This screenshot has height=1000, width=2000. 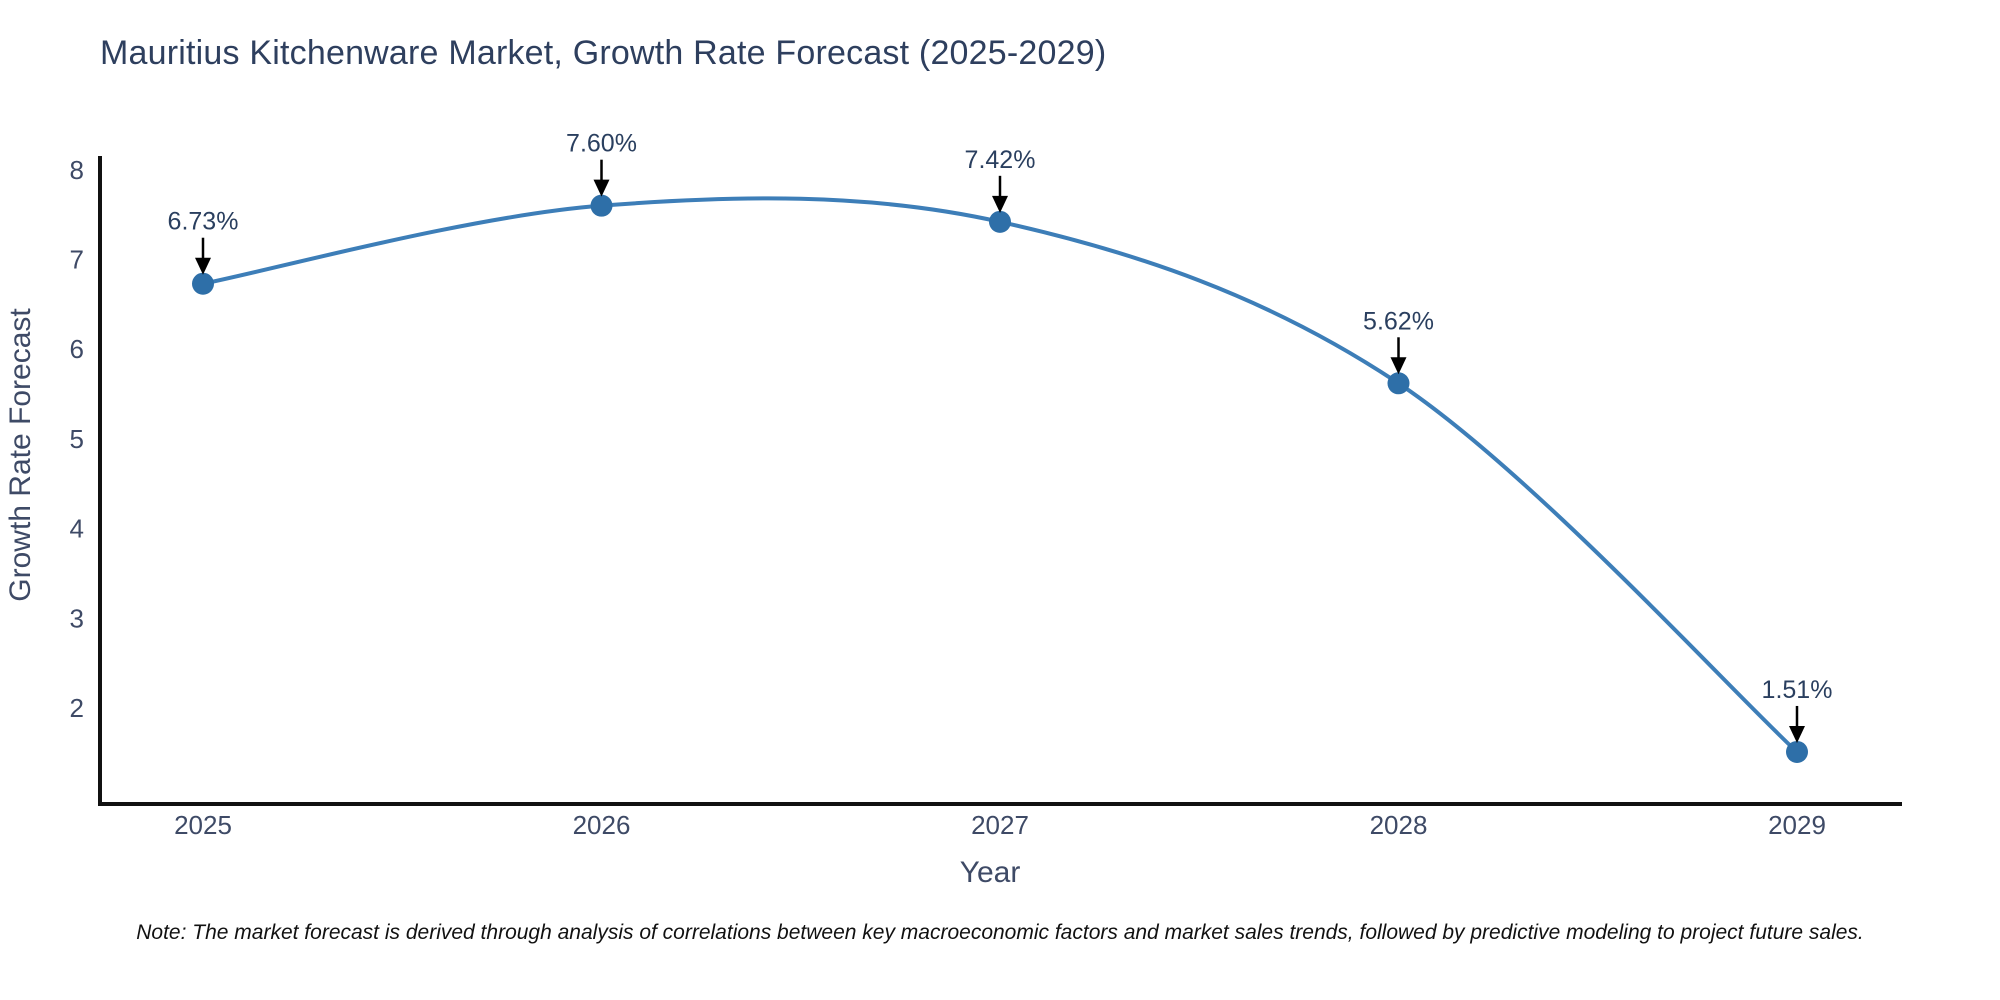 I want to click on data-point-label: 5.62%, so click(x=1398, y=321).